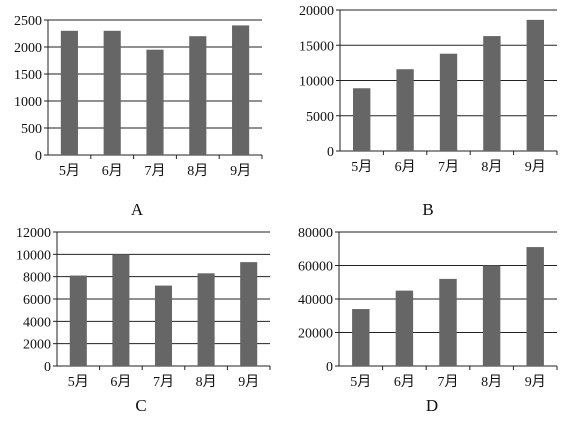 Image resolution: width=564 pixels, height=433 pixels. Describe the element at coordinates (112, 171) in the screenshot. I see `chart-a-x-tick-label: 6月` at that location.